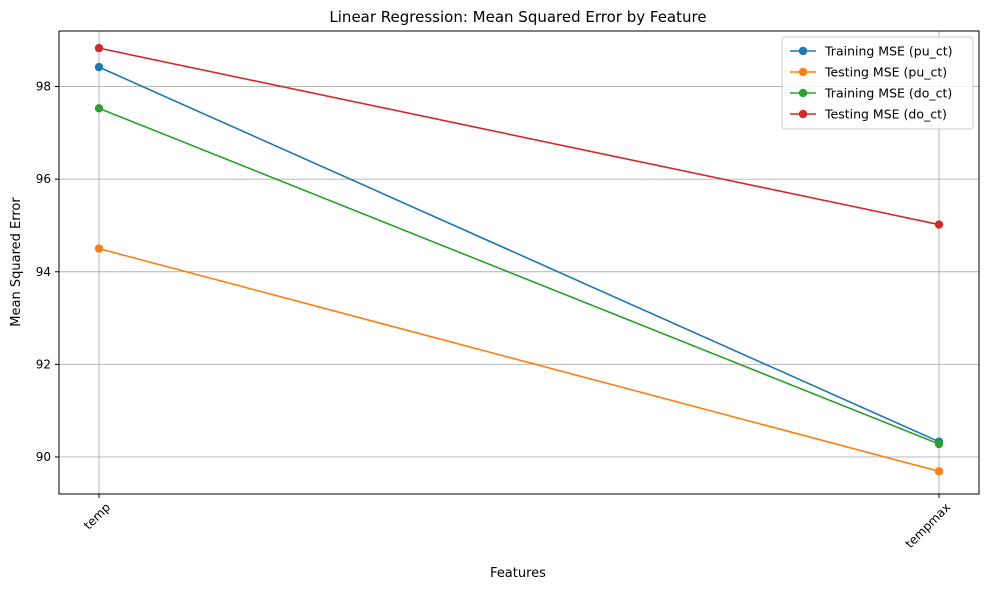 The width and height of the screenshot is (989, 590). I want to click on y-tick-label: 90, so click(43, 457).